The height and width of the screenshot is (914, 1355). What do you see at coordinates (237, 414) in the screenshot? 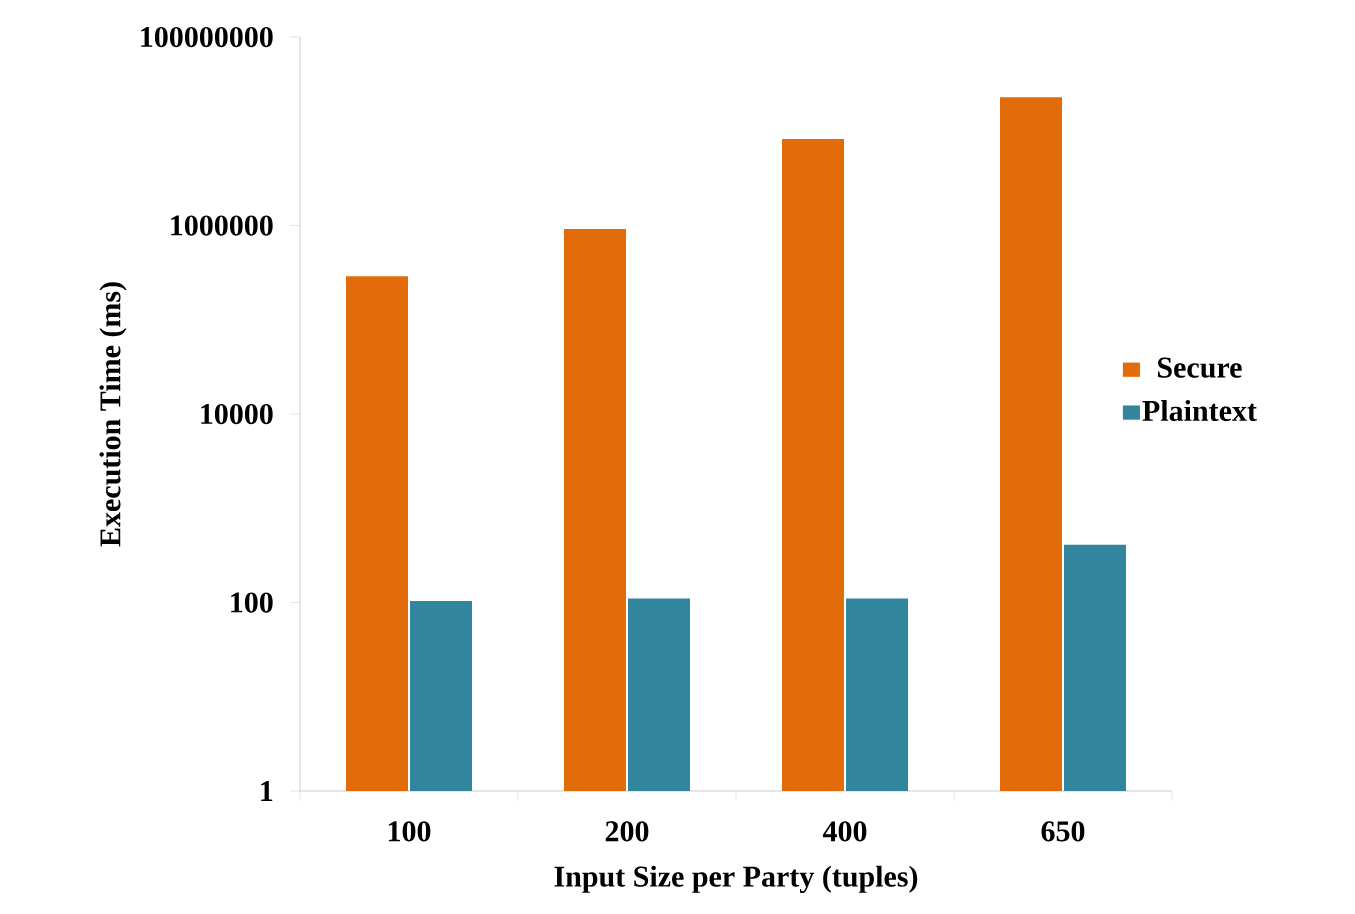
I see `y-tick-label: 10000` at bounding box center [237, 414].